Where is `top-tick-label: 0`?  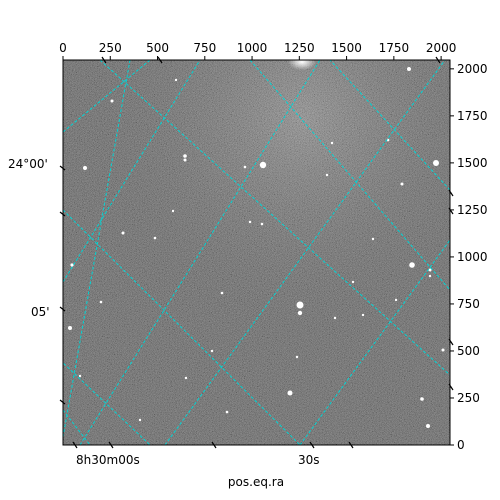
top-tick-label: 0 is located at coordinates (63, 48).